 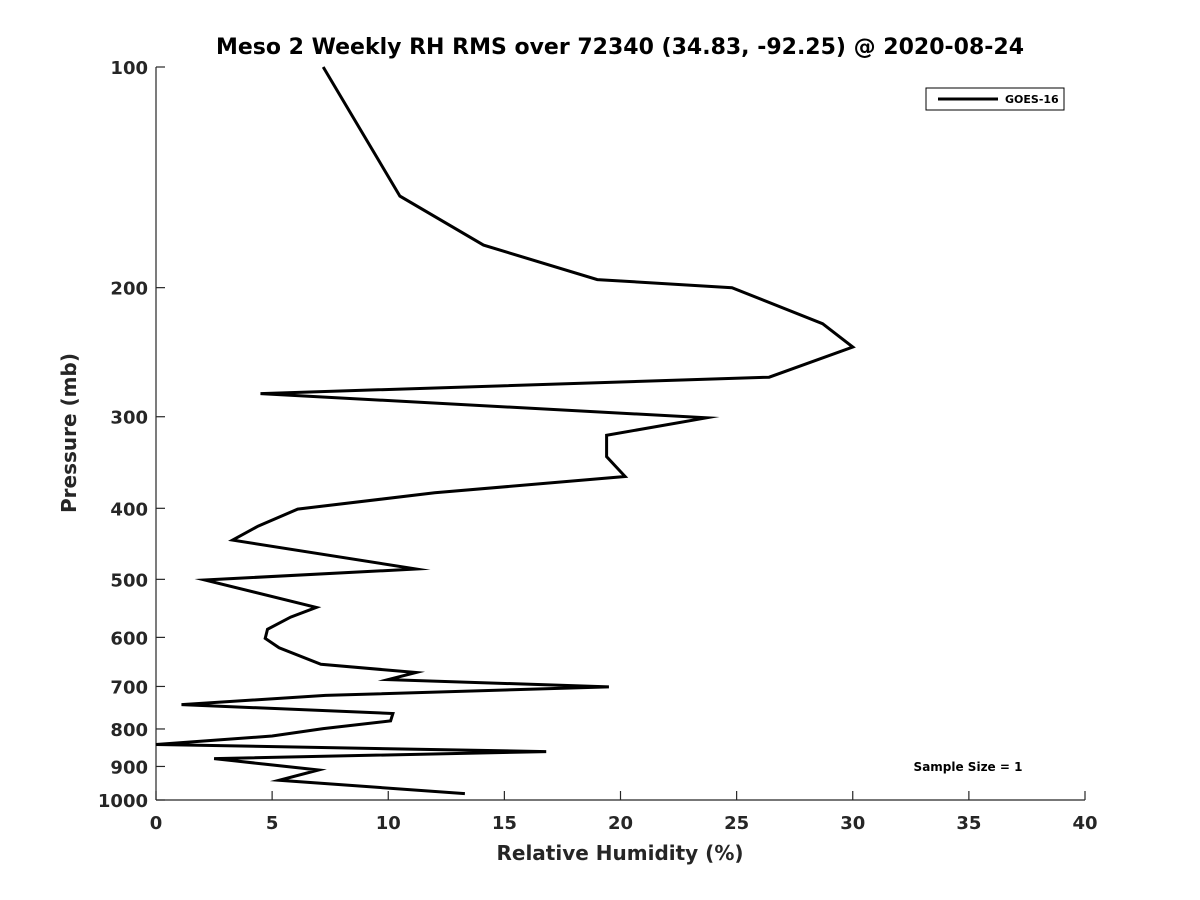 What do you see at coordinates (129, 418) in the screenshot?
I see `y-tick-label: 300` at bounding box center [129, 418].